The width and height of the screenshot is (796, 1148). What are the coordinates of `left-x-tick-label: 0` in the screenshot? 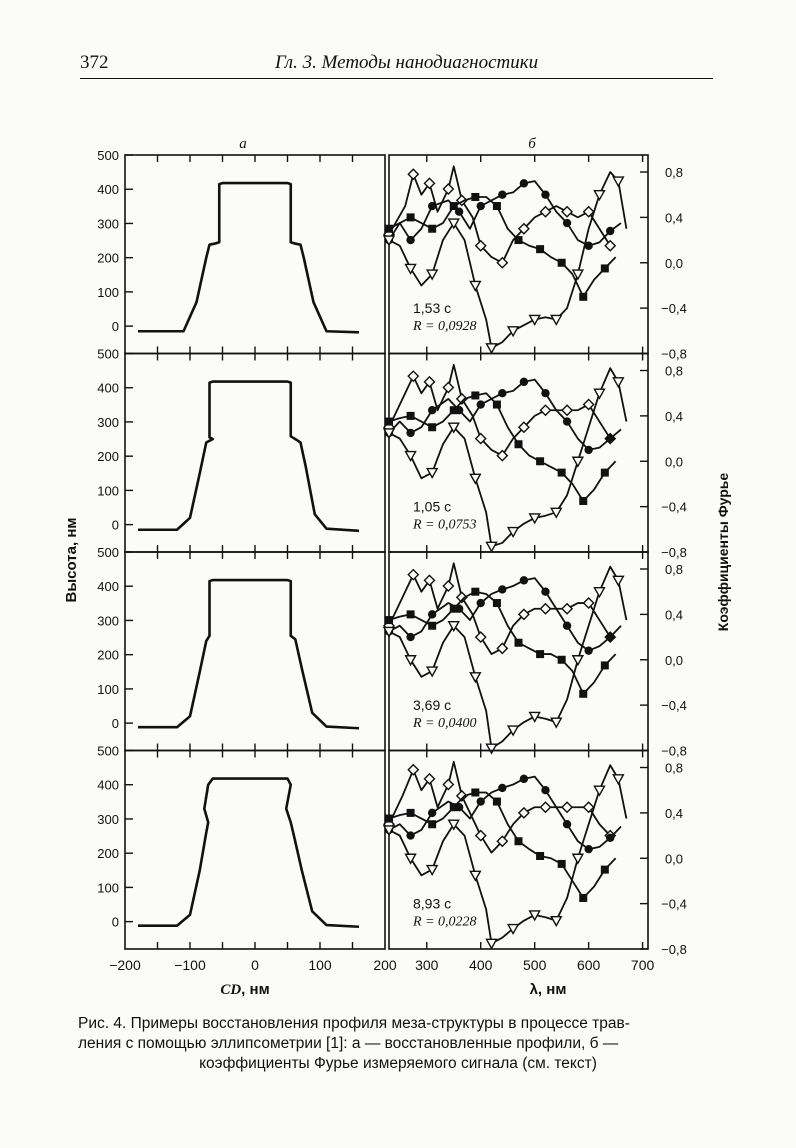 It's located at (255, 965).